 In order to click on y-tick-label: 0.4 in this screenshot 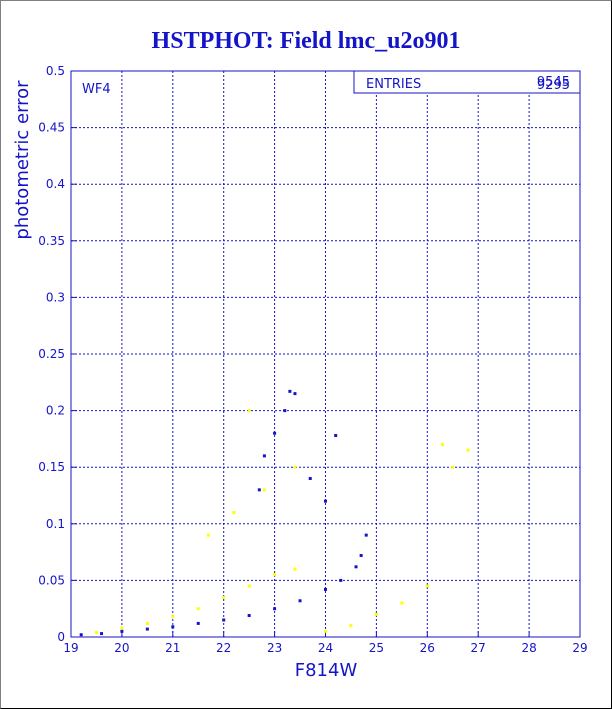, I will do `click(55, 184)`.